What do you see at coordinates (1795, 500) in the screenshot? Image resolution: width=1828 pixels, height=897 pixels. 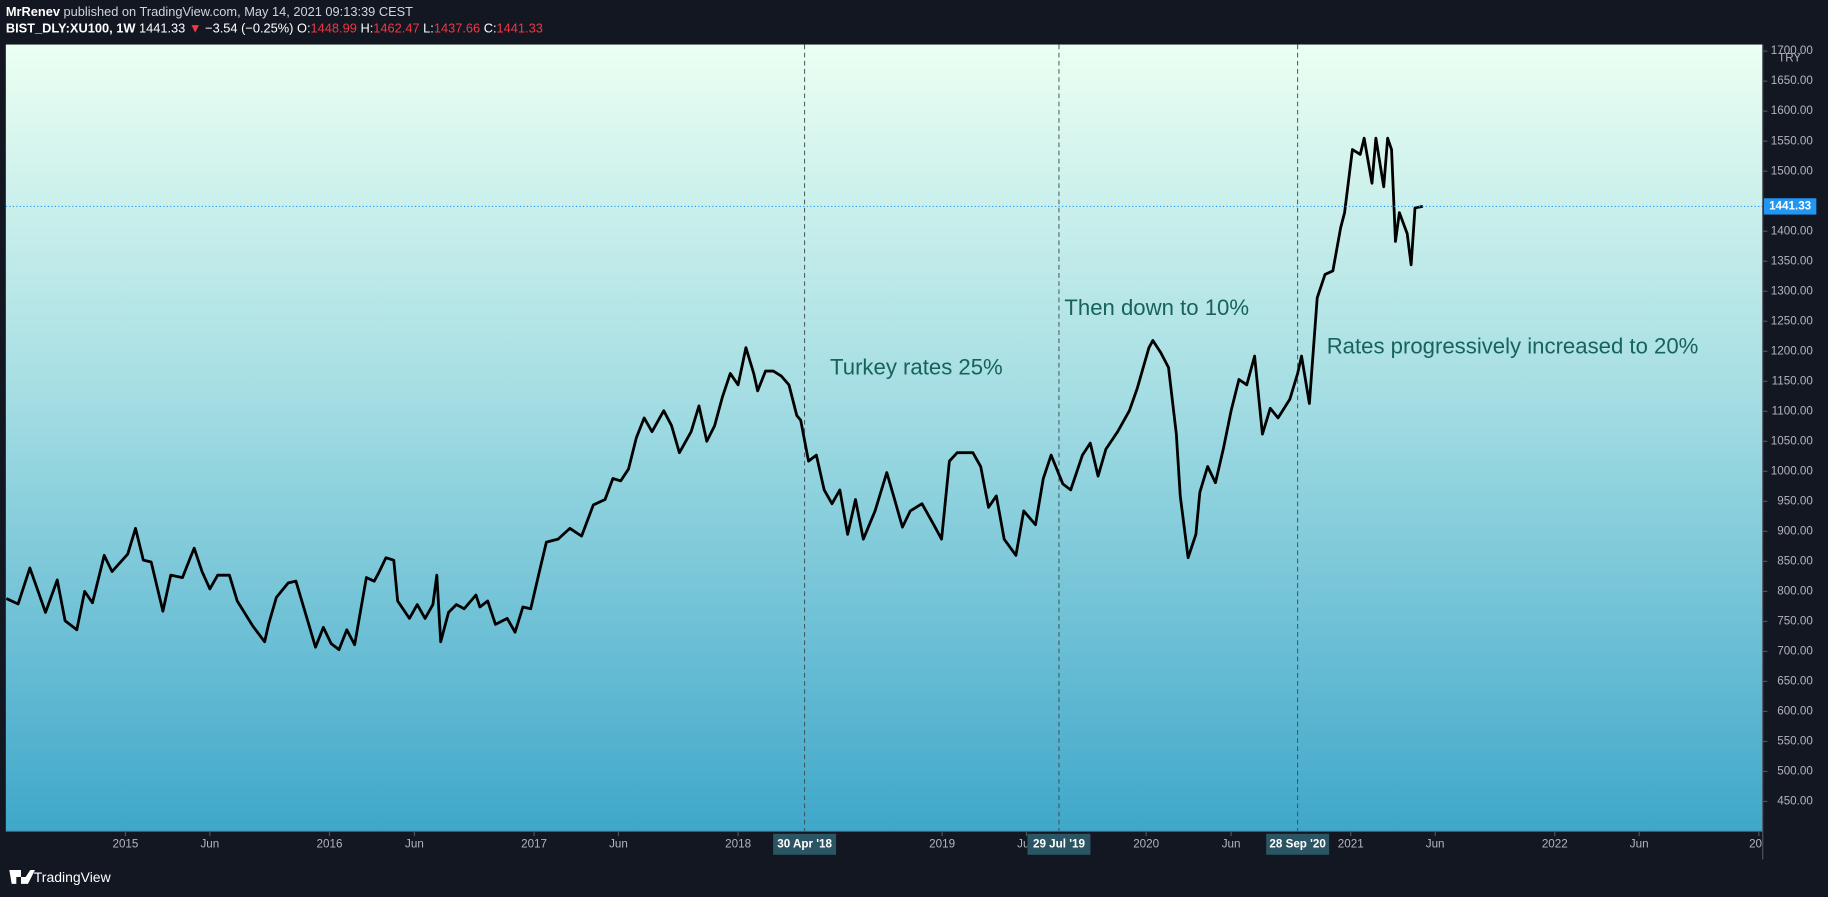 I see `y-tick-label: 950.00` at bounding box center [1795, 500].